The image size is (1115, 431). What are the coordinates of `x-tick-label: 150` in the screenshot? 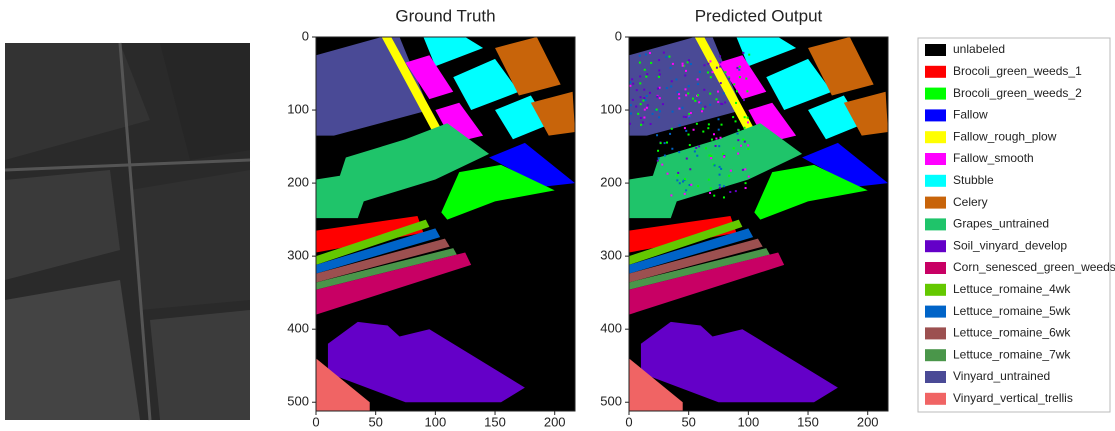 It's located at (808, 421).